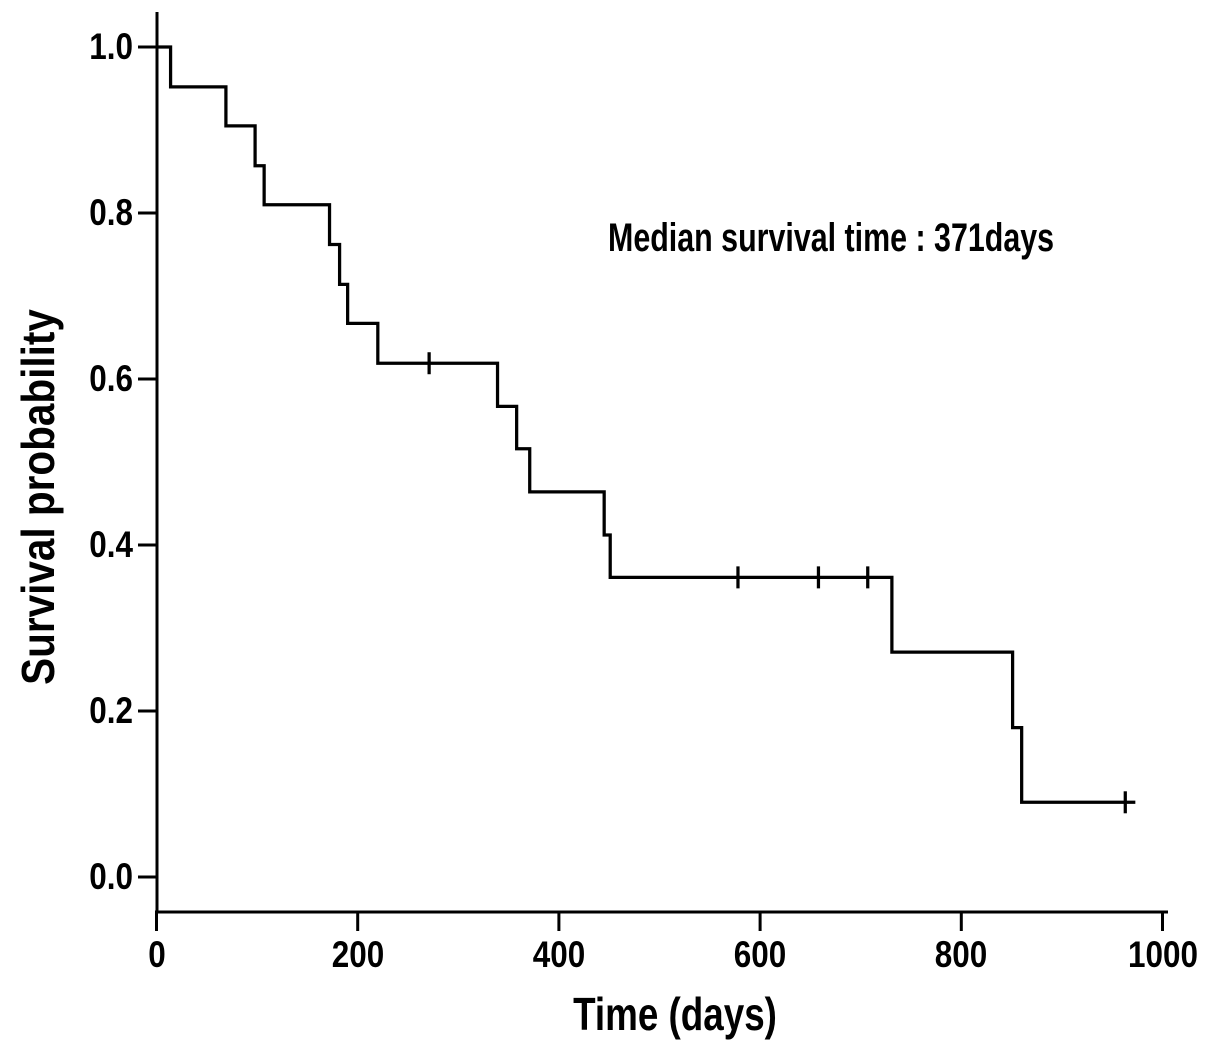  What do you see at coordinates (111, 46) in the screenshot?
I see `y-tick-label: 1.0` at bounding box center [111, 46].